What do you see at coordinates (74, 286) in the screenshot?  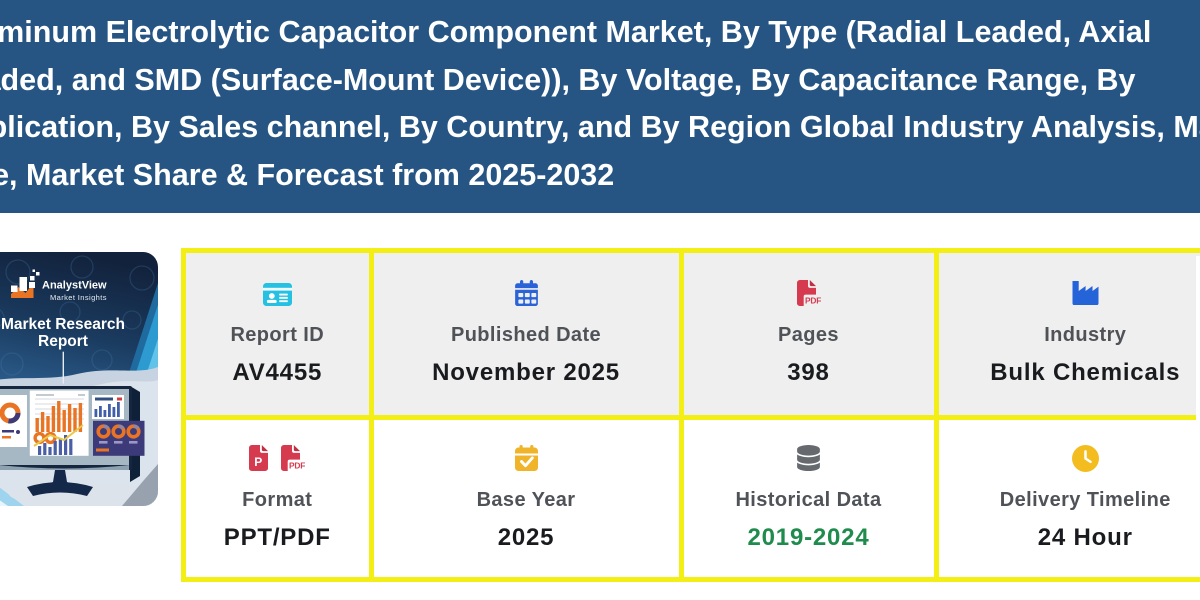 I see `svg-text: AnalystView` at bounding box center [74, 286].